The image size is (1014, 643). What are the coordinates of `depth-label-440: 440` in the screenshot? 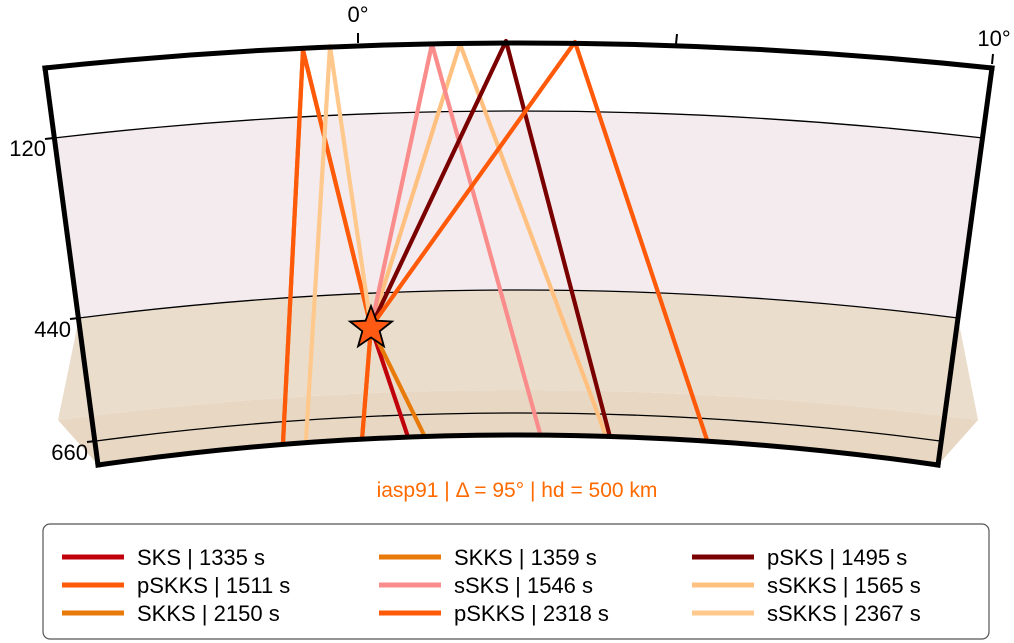 It's located at (52, 329).